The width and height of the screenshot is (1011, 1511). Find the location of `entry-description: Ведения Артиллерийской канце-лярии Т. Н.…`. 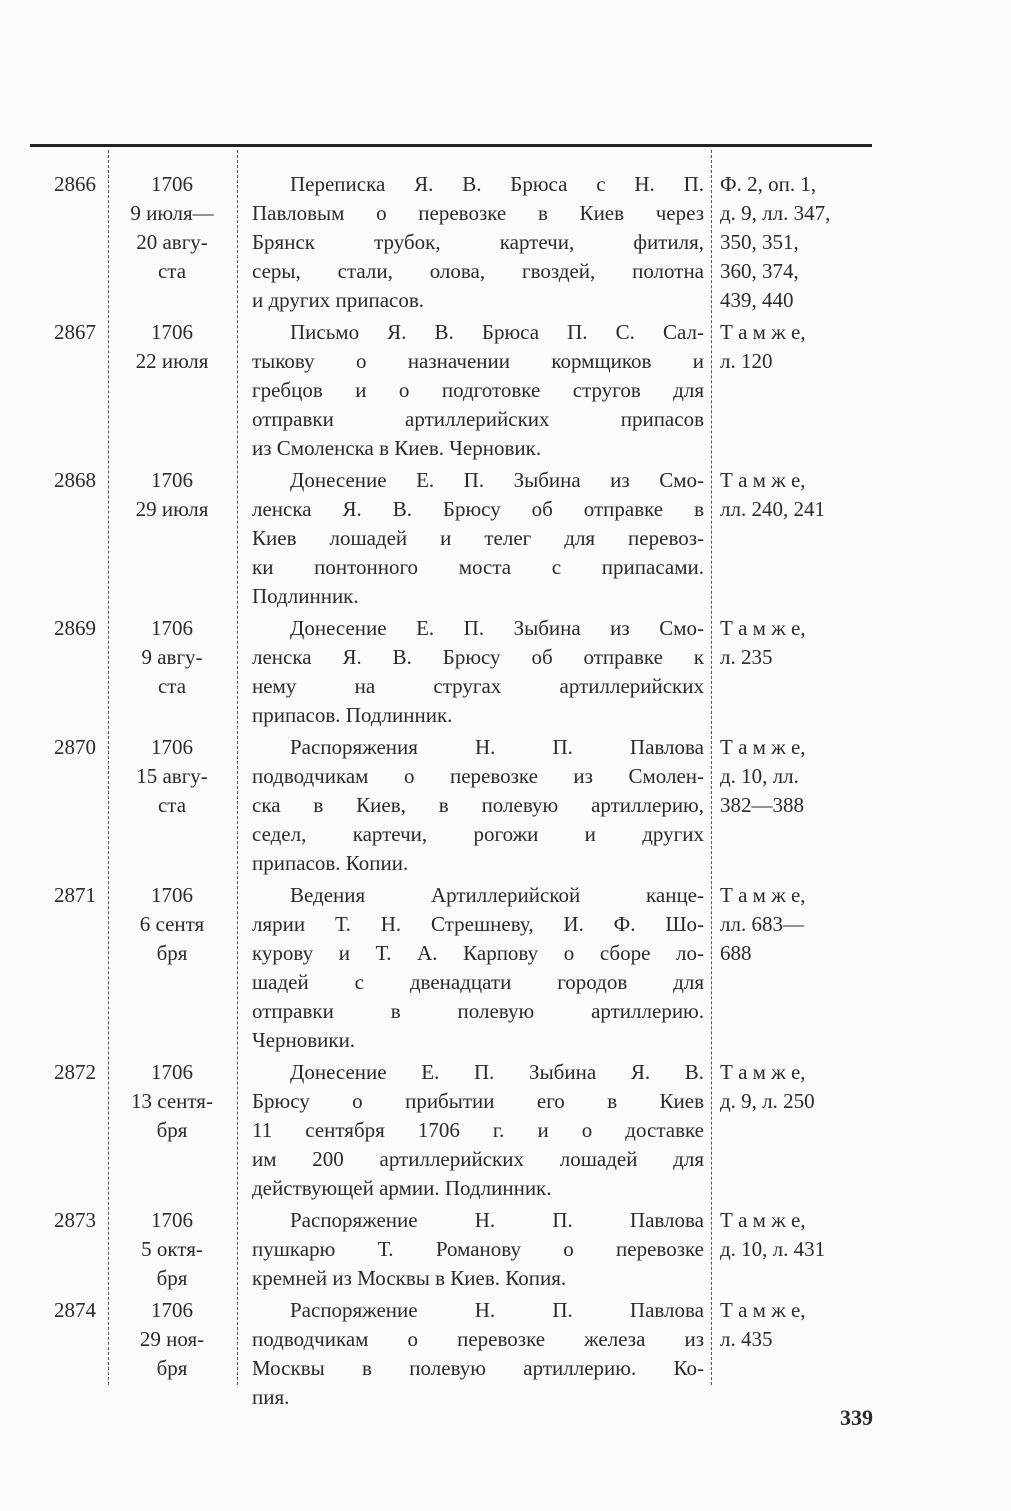

entry-description: Ведения Артиллерийской канце-лярии Т. Н.… is located at coordinates (478, 968).